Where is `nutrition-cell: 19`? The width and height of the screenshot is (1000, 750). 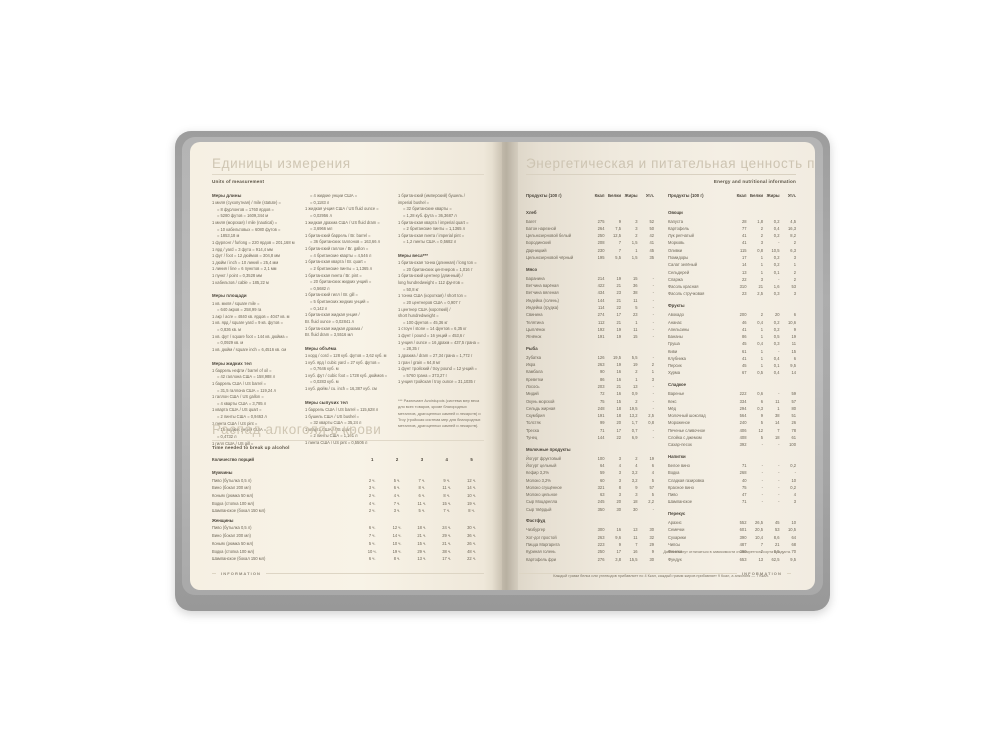 nutrition-cell: 19 is located at coordinates (793, 337).